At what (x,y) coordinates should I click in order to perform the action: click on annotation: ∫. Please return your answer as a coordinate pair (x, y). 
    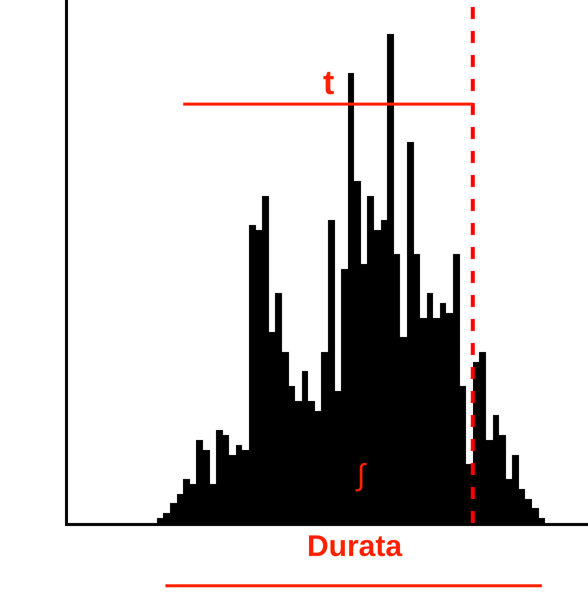
    Looking at the image, I should click on (361, 475).